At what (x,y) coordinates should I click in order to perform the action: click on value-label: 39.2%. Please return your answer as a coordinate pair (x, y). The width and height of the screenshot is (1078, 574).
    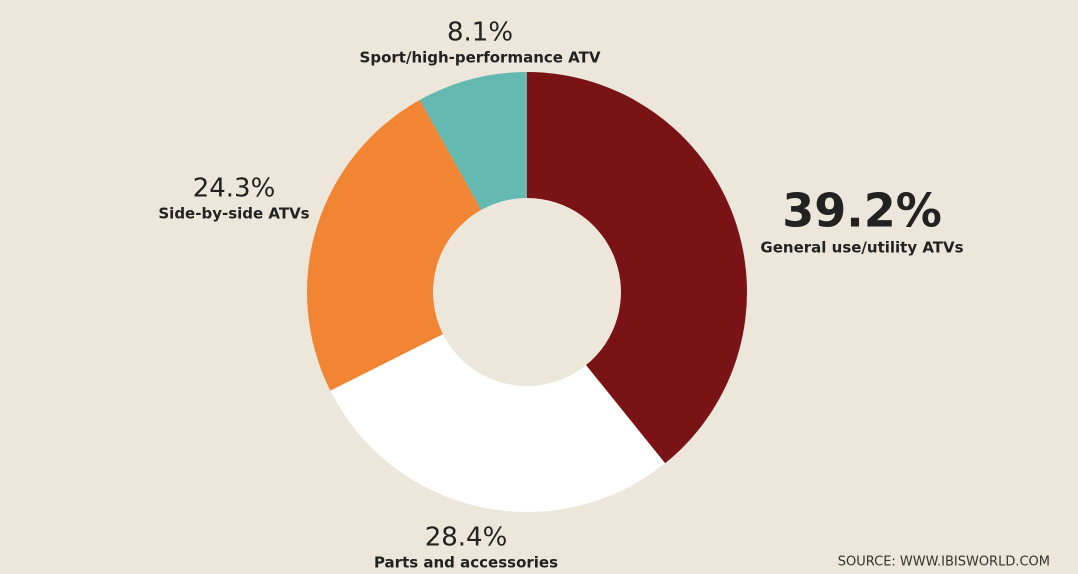
    Looking at the image, I should click on (862, 211).